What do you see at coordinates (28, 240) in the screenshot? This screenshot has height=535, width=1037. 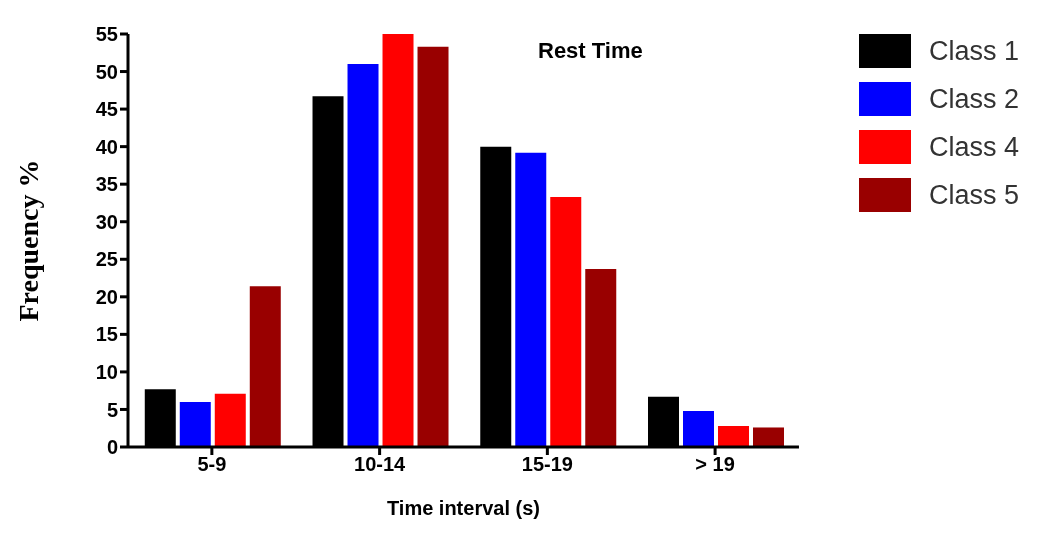 I see `y-axis-title: Frequency %` at bounding box center [28, 240].